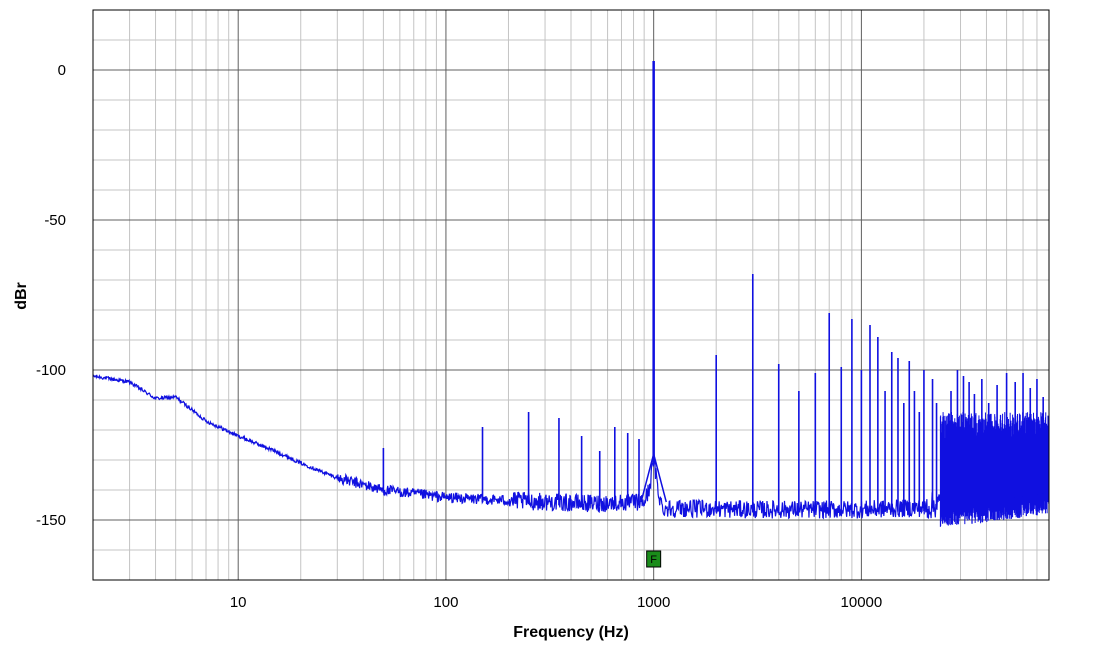 The height and width of the screenshot is (652, 1093). I want to click on x-tick-label: 1000, so click(653, 602).